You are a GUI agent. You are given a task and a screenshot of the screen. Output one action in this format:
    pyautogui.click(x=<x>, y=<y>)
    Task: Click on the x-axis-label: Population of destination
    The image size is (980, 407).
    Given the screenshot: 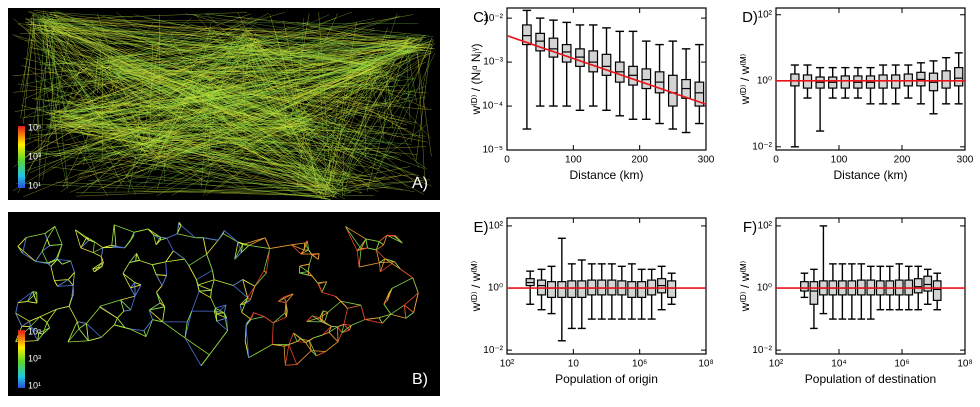 What is the action you would take?
    pyautogui.click(x=870, y=379)
    